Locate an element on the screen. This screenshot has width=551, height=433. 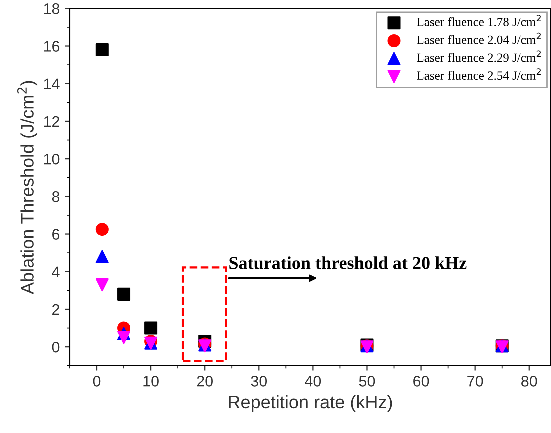
y-tick-label: 8 is located at coordinates (56, 197).